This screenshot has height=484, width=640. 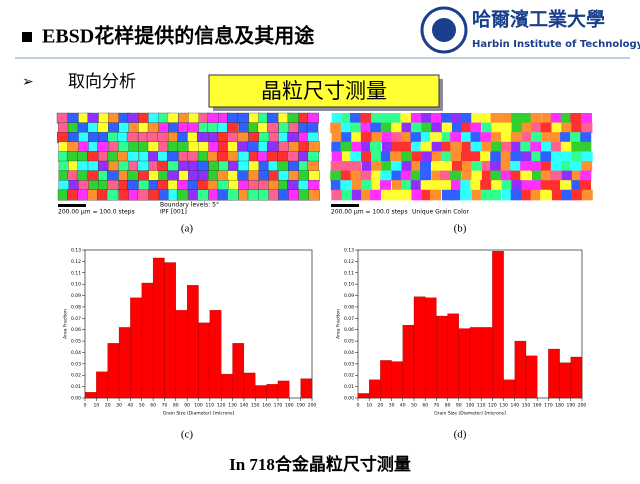 What do you see at coordinates (349, 399) in the screenshot?
I see `y-tick-label: 0.00` at bounding box center [349, 399].